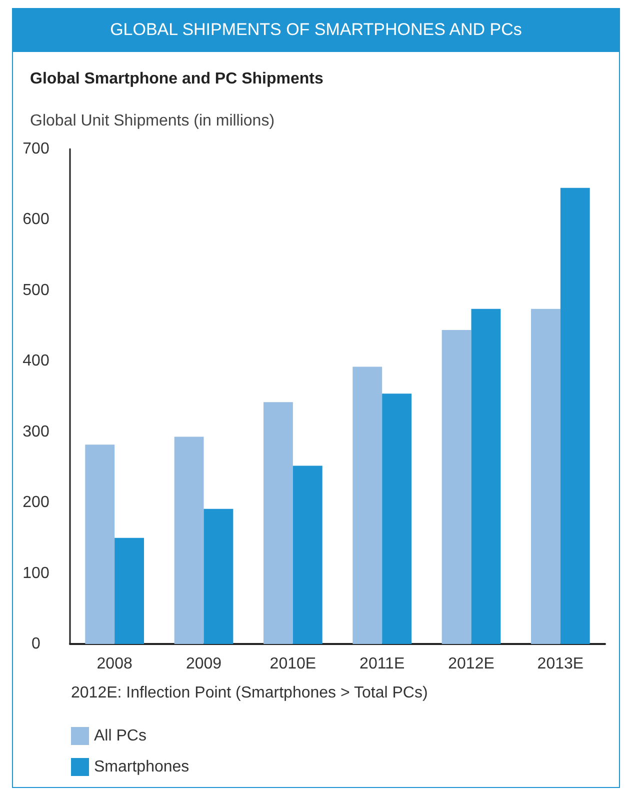 Image resolution: width=635 pixels, height=790 pixels. Describe the element at coordinates (36, 290) in the screenshot. I see `y-tick-label: 500` at that location.